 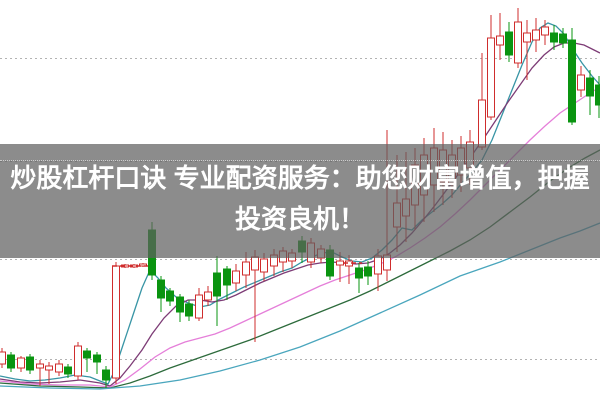 What do you see at coordinates (300, 178) in the screenshot?
I see `promo-text-line1: 炒股杠杆口诀 专业配资服务：助您财富增值，把握` at bounding box center [300, 178].